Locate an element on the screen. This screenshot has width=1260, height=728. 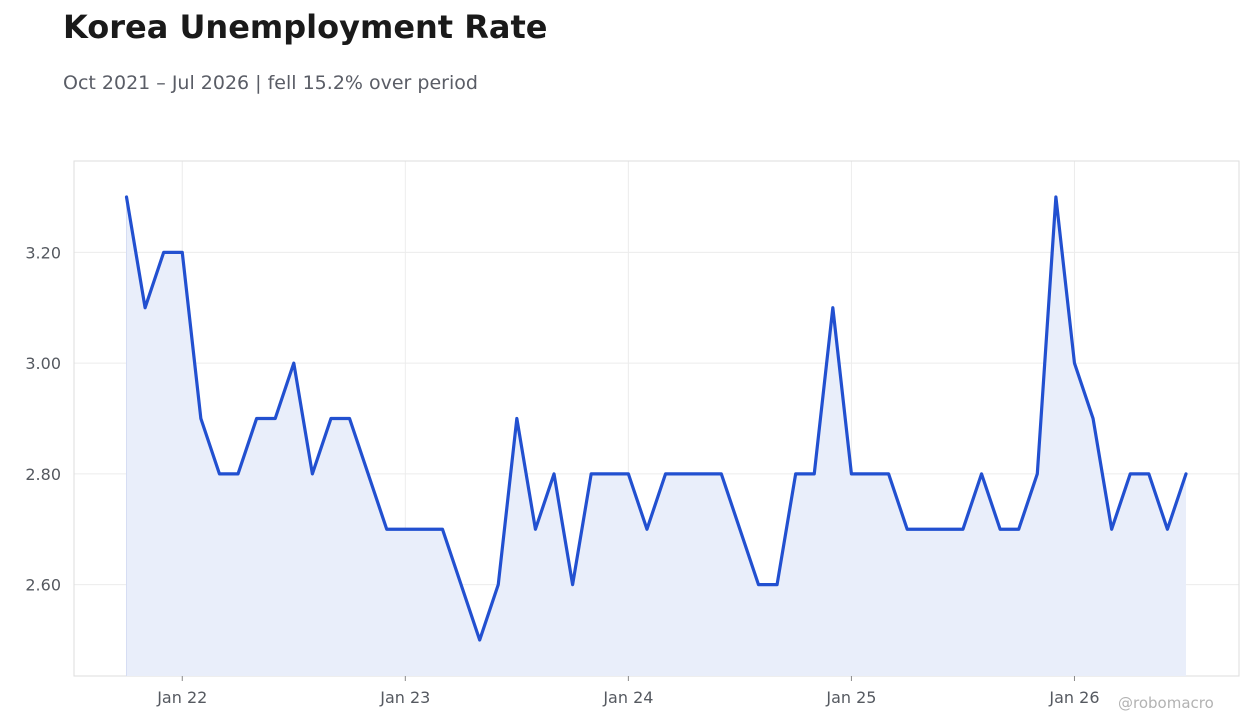
y-axis-ticks: 2.60 2.80 3.00 3.20 is located at coordinates (43, 418).